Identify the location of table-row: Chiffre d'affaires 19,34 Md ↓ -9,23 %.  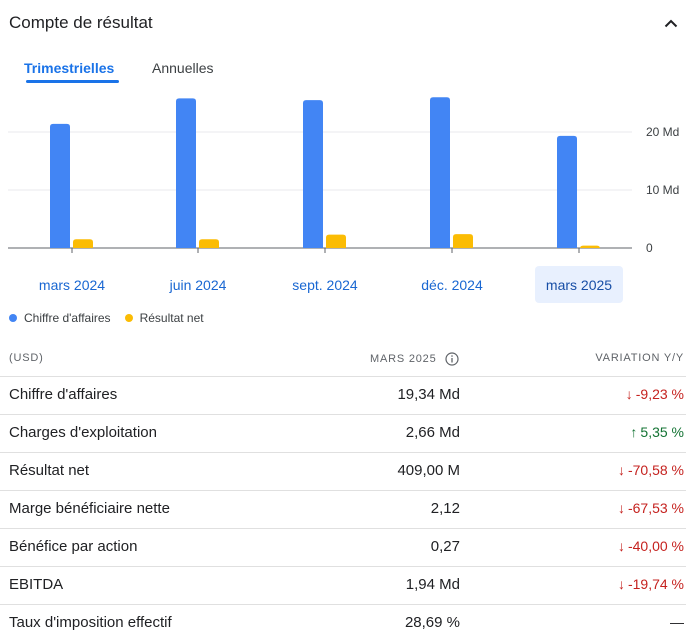
(343, 396).